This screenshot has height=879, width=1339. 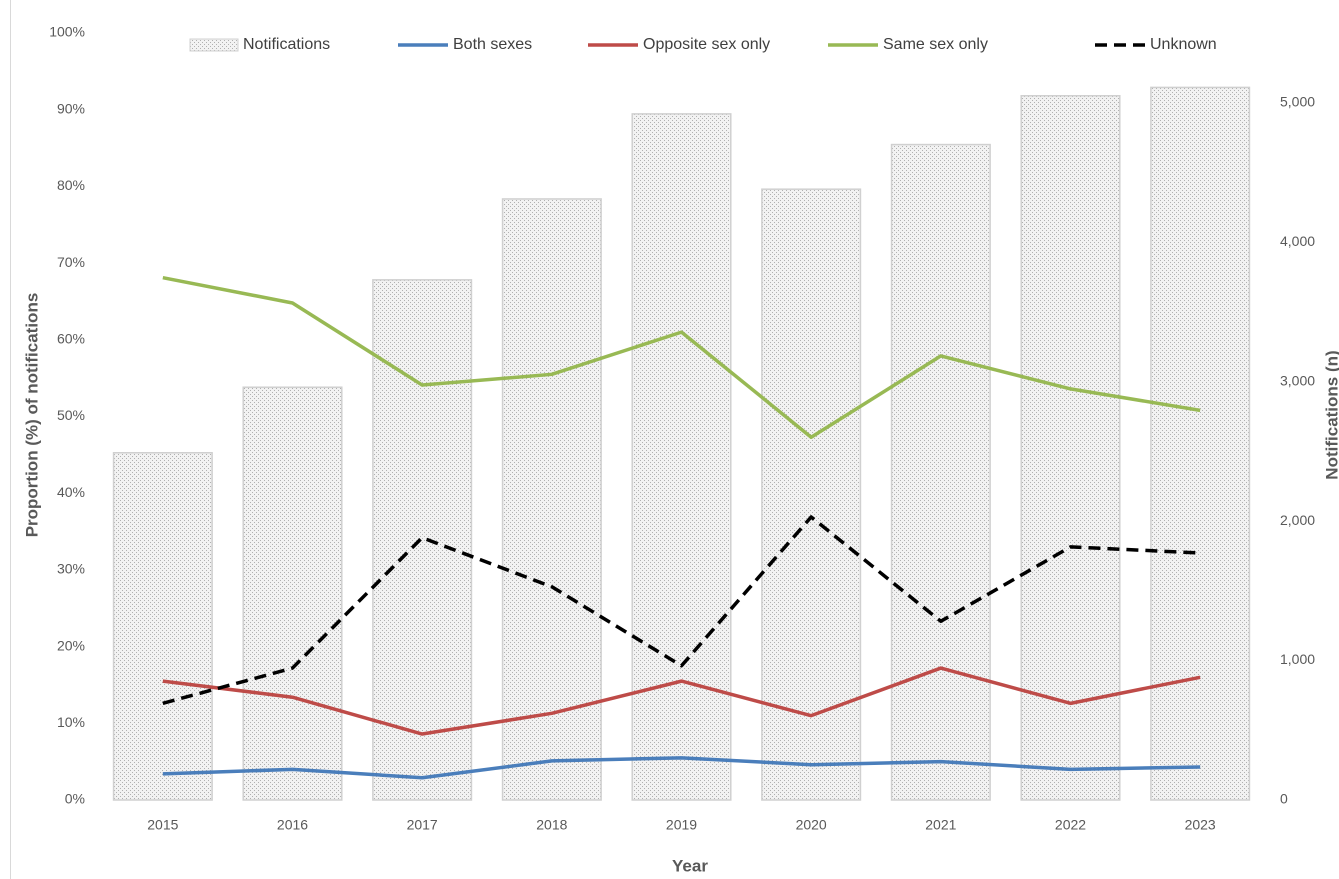 I want to click on y-tick-label: 100%, so click(x=67, y=32).